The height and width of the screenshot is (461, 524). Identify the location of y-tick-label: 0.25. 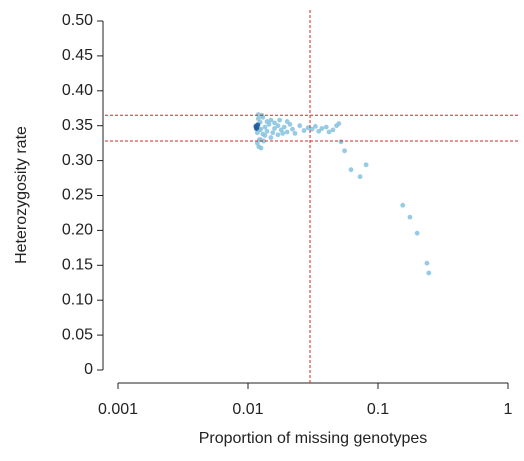
(77, 195).